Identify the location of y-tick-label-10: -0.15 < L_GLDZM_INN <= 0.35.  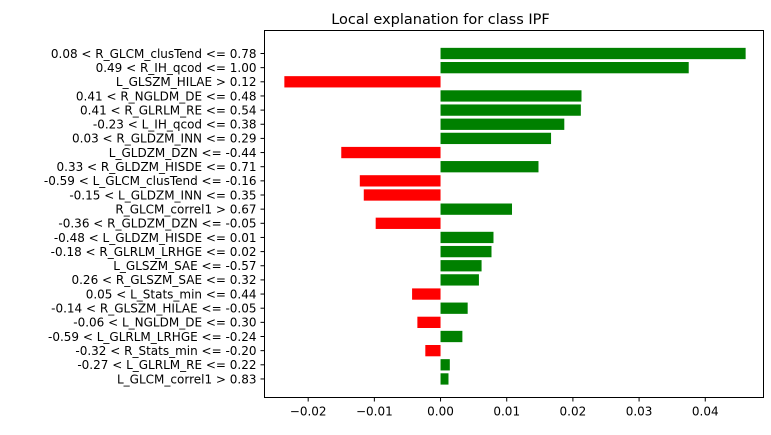
(162, 195).